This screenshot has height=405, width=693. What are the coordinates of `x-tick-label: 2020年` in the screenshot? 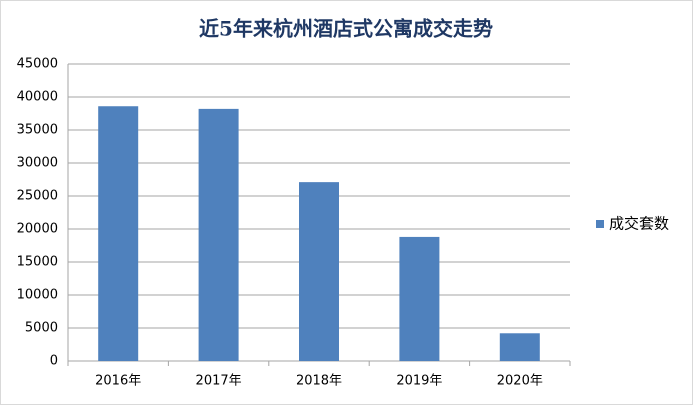 It's located at (520, 381).